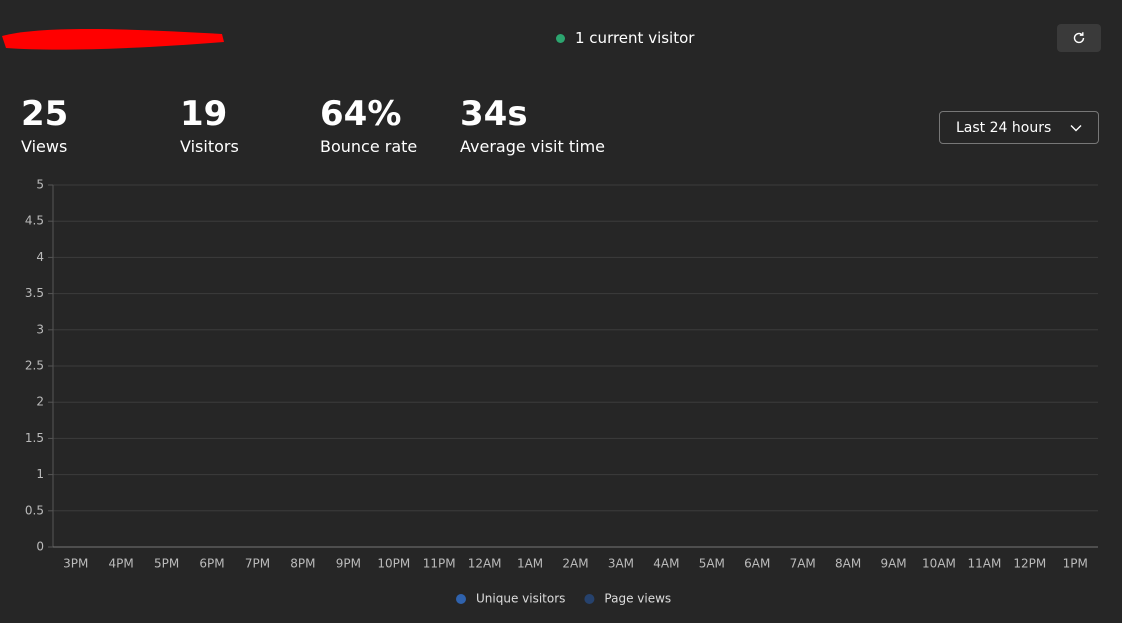 This screenshot has width=1122, height=623. Describe the element at coordinates (1079, 38) in the screenshot. I see `refresh-button` at that location.